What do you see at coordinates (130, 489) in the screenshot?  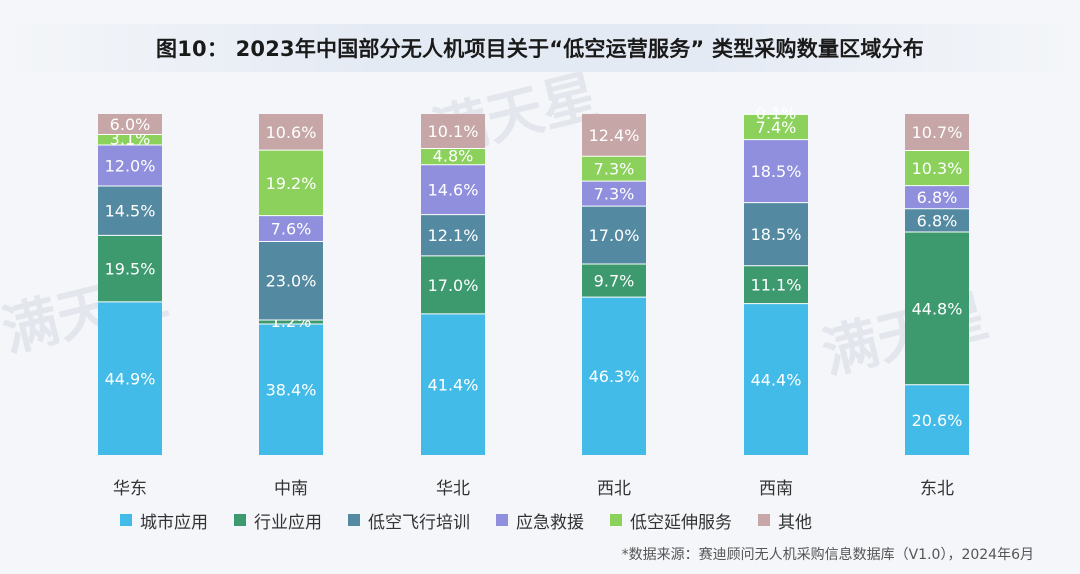 I see `category-label: 华东` at bounding box center [130, 489].